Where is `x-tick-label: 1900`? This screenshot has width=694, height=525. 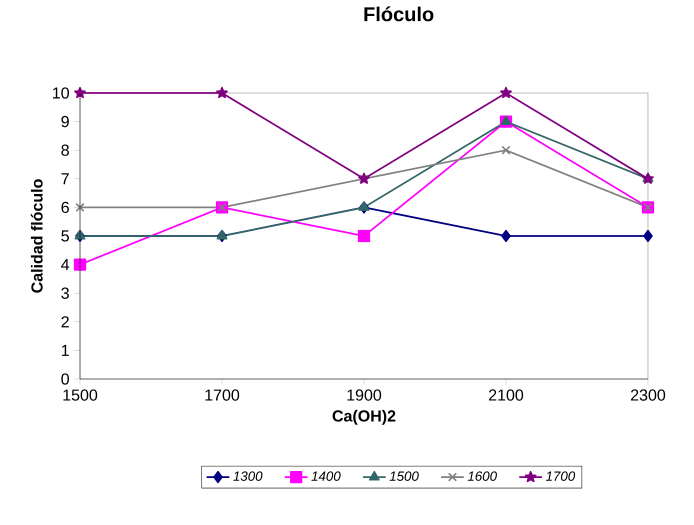 x-tick-label: 1900 is located at coordinates (364, 395).